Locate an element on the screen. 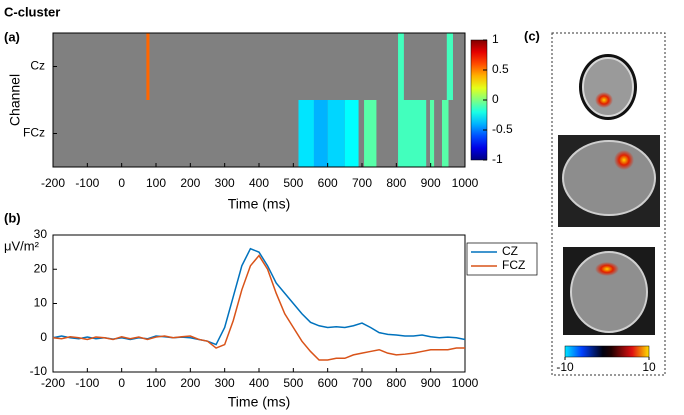  colorbar-tick-label: 1 is located at coordinates (495, 39).